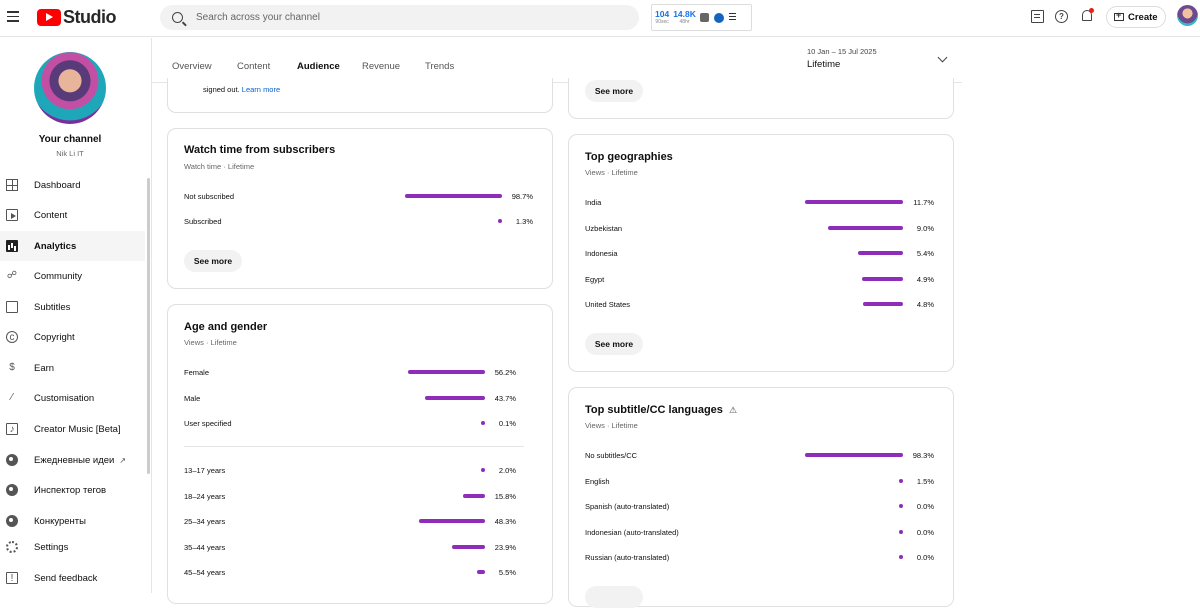  What do you see at coordinates (505, 372) in the screenshot?
I see `row-value: 56.2%` at bounding box center [505, 372].